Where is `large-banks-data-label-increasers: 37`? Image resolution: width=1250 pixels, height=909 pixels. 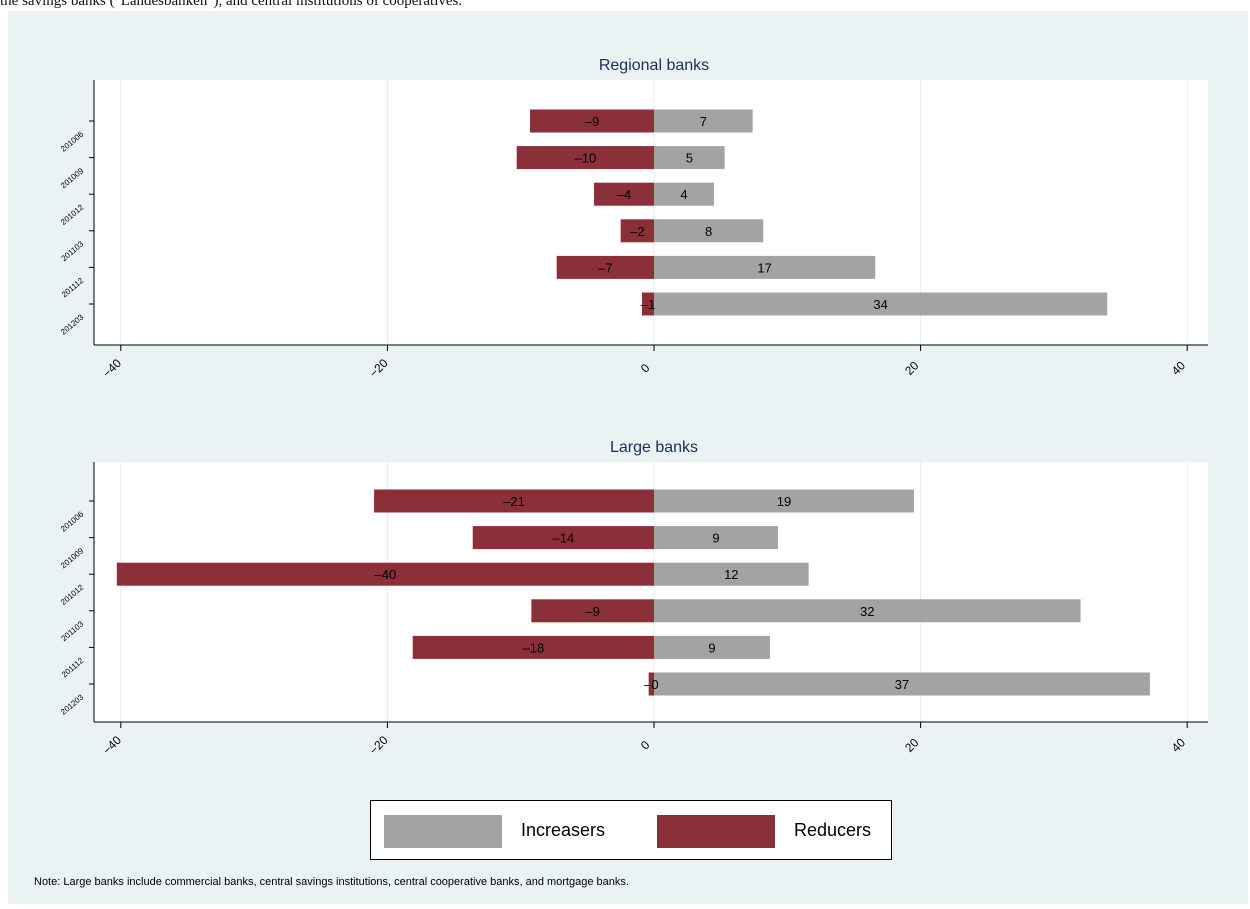 large-banks-data-label-increasers: 37 is located at coordinates (902, 684).